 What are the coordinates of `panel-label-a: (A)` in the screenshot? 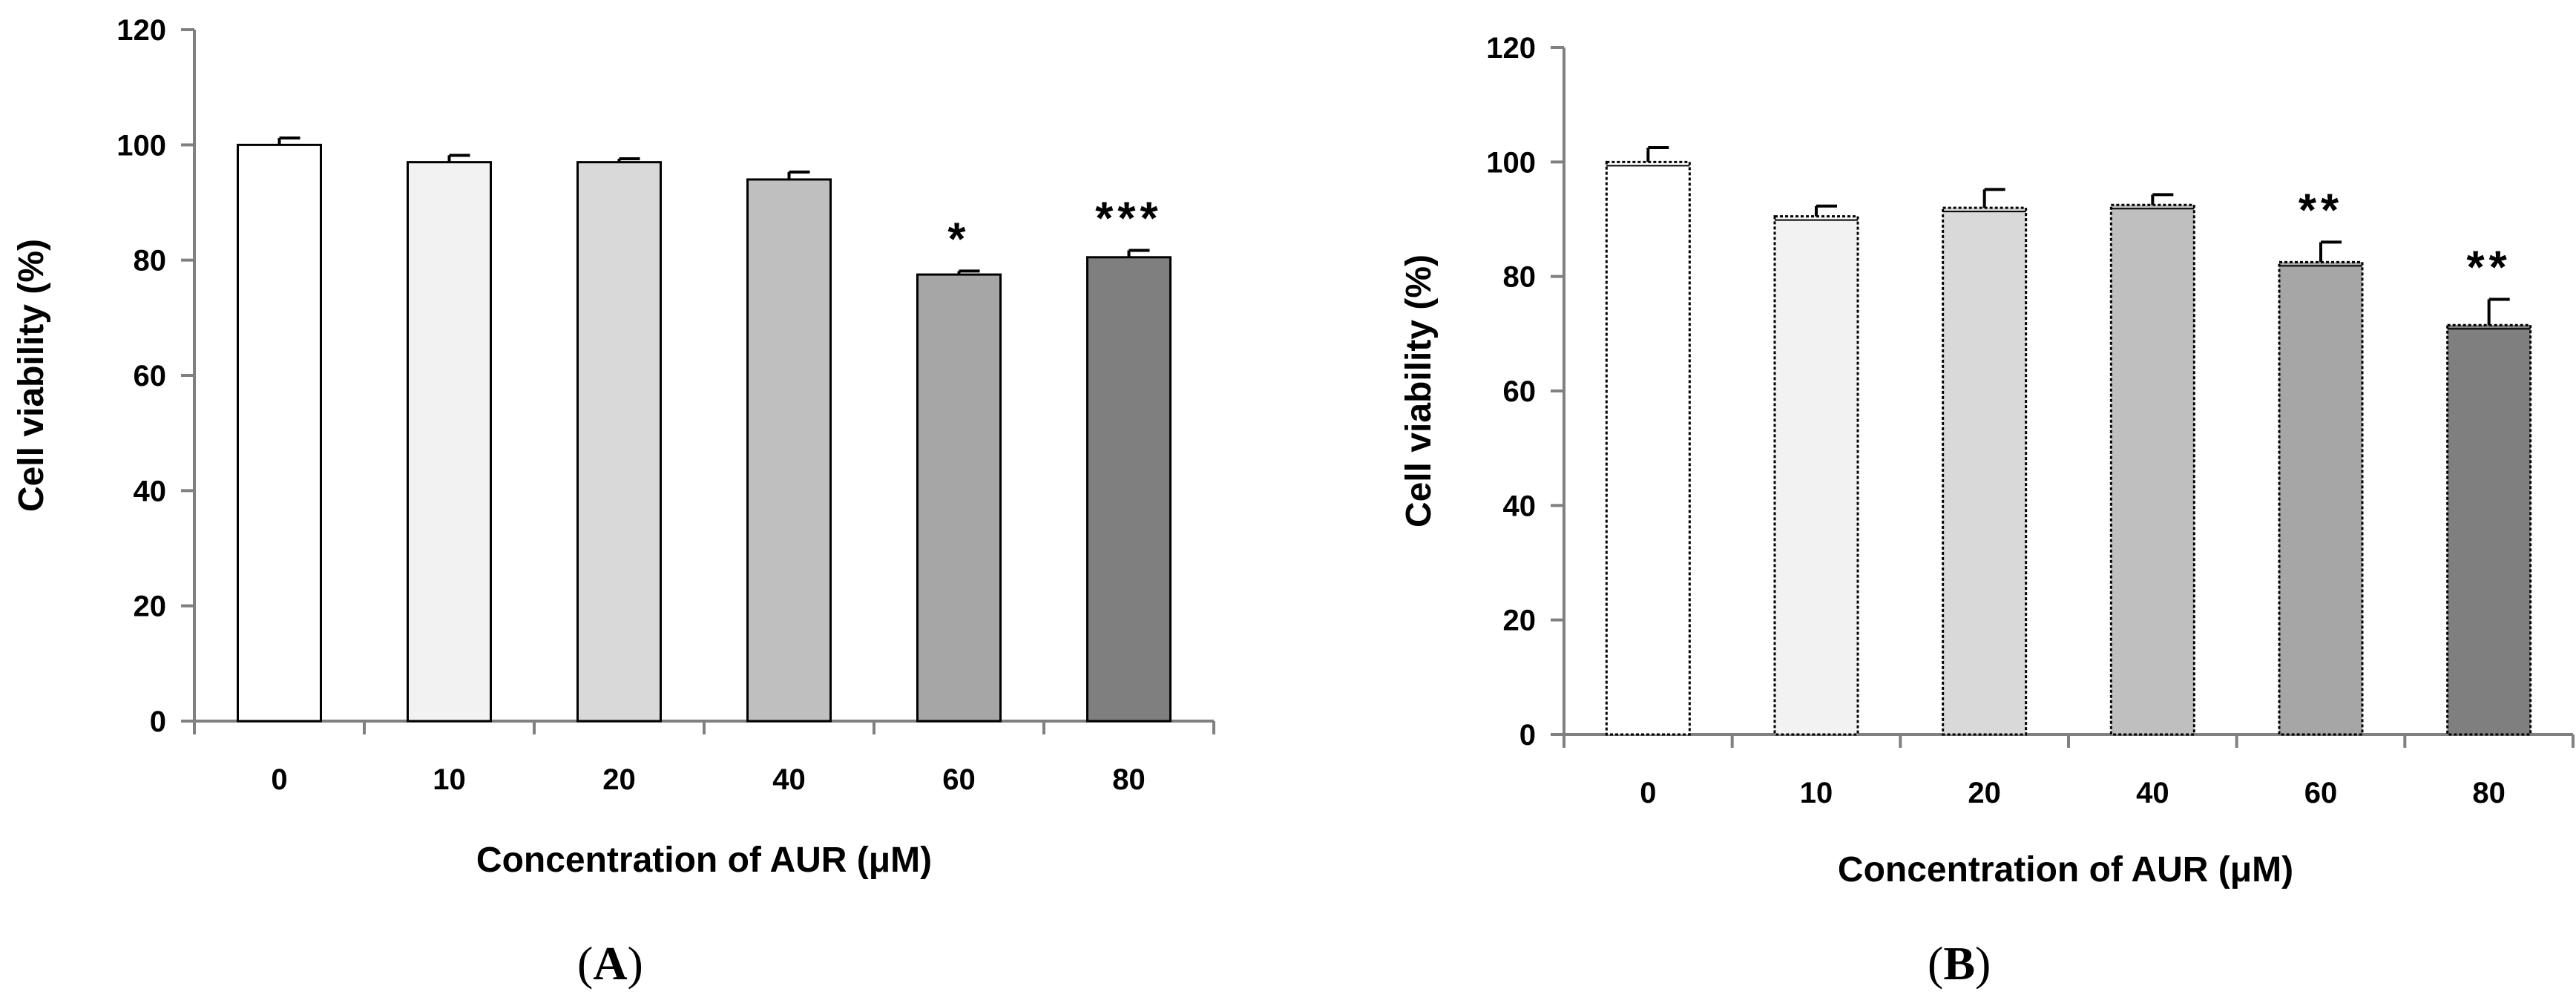 It's located at (610, 963).